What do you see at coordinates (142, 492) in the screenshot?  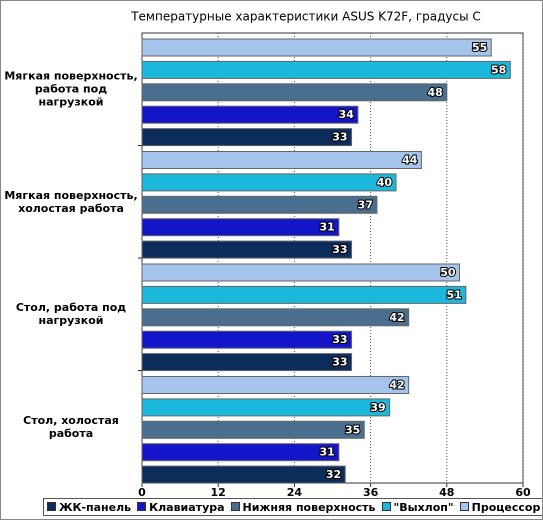 I see `x-tick-label: 0` at bounding box center [142, 492].